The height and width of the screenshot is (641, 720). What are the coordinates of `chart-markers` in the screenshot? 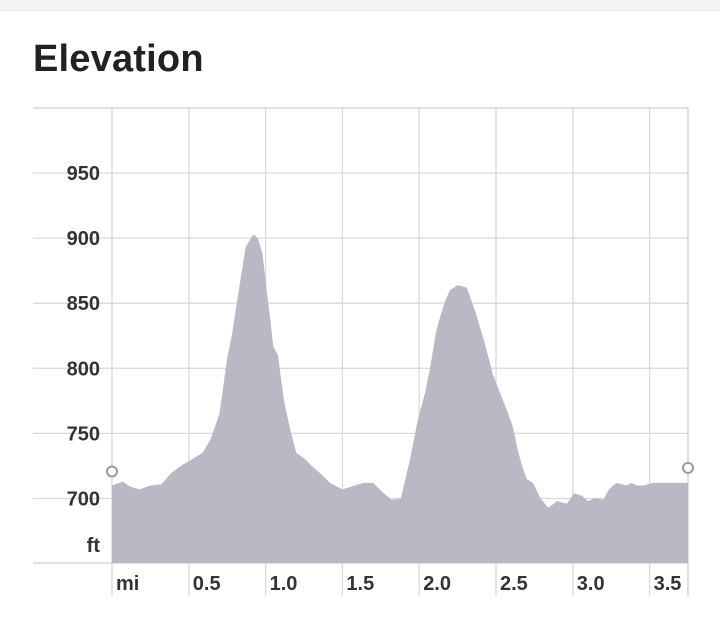 It's located at (400, 469).